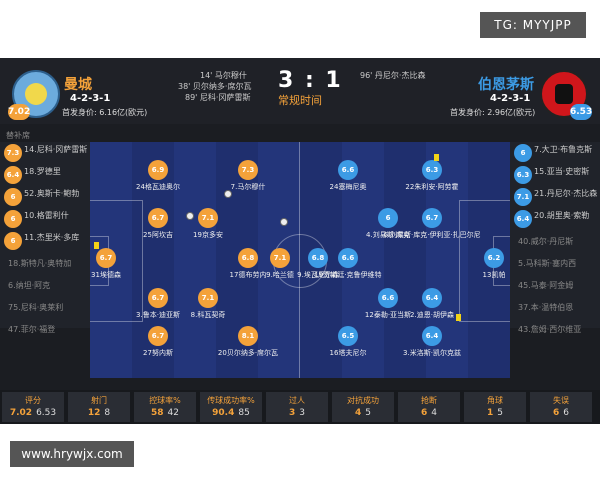  What do you see at coordinates (18, 135) in the screenshot?
I see `home-bench-title: 替补席` at bounding box center [18, 135].